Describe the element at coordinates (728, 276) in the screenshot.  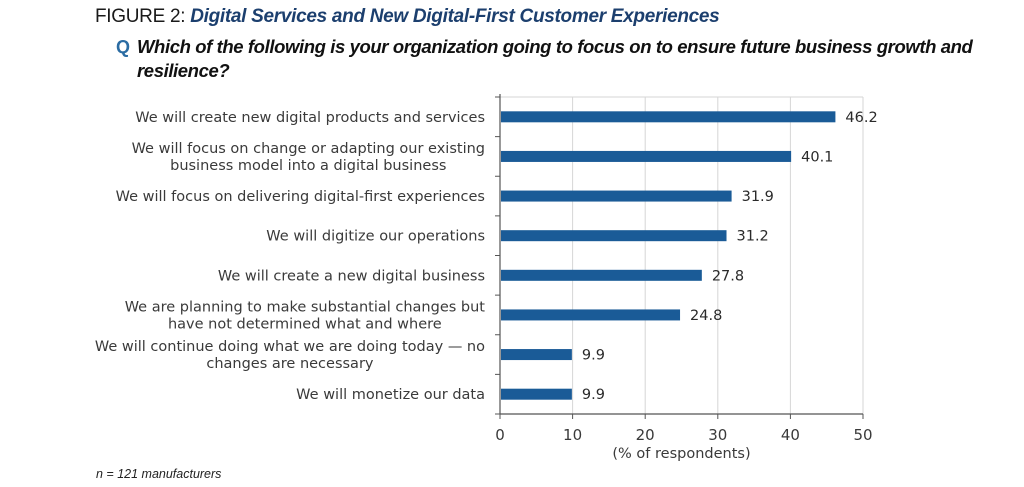
I see `value-label: 27.8` at that location.